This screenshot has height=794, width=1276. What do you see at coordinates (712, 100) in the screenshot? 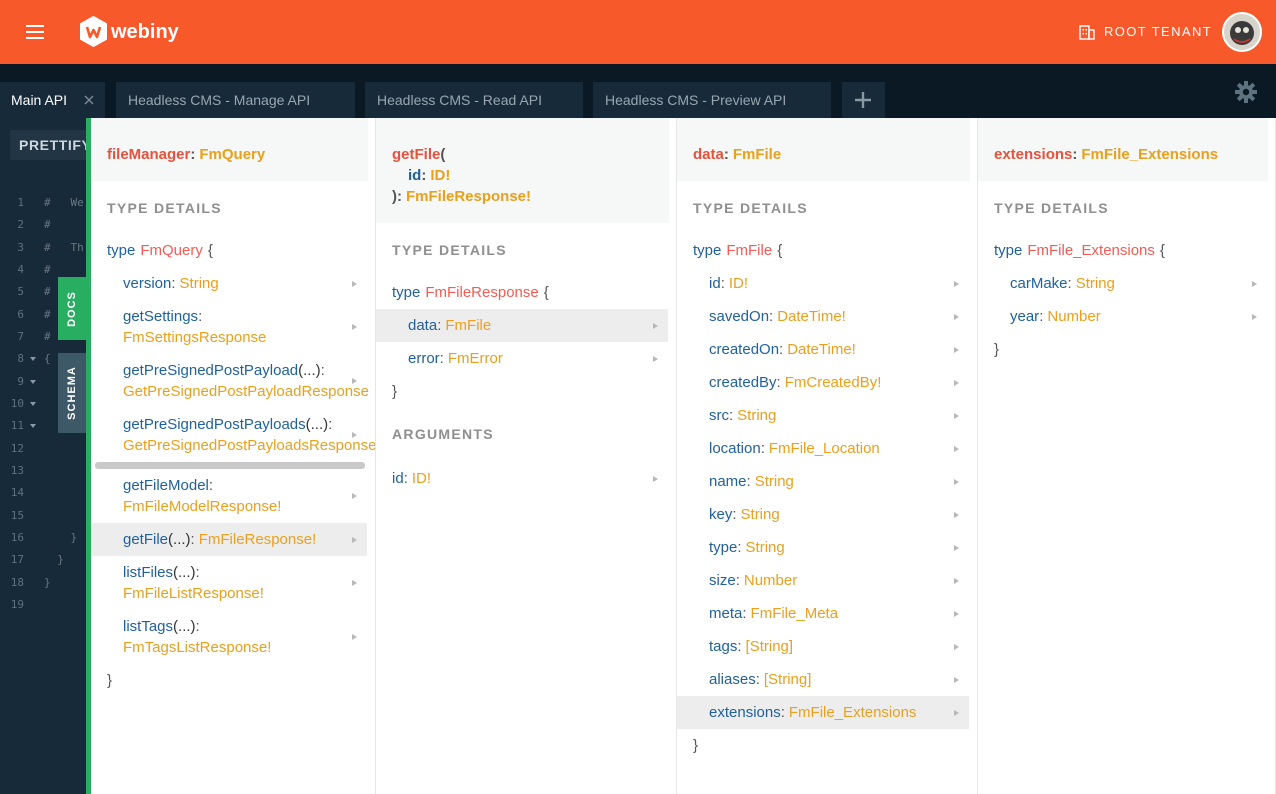
I see `query-tab: Headless CMS - Preview API` at bounding box center [712, 100].